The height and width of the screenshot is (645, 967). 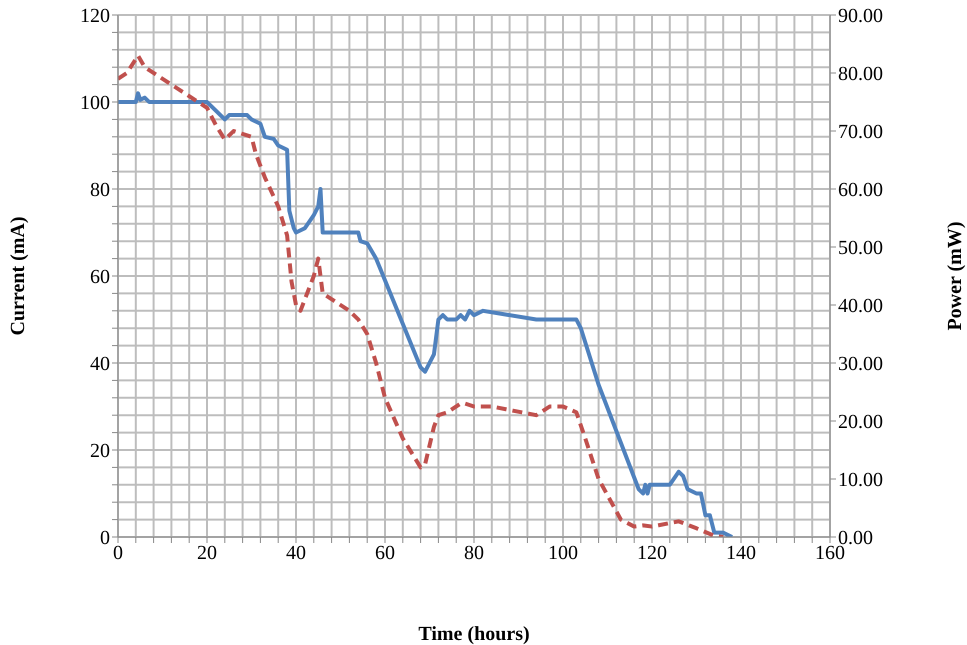 I want to click on y2-tick-label: 50.00, so click(x=860, y=248).